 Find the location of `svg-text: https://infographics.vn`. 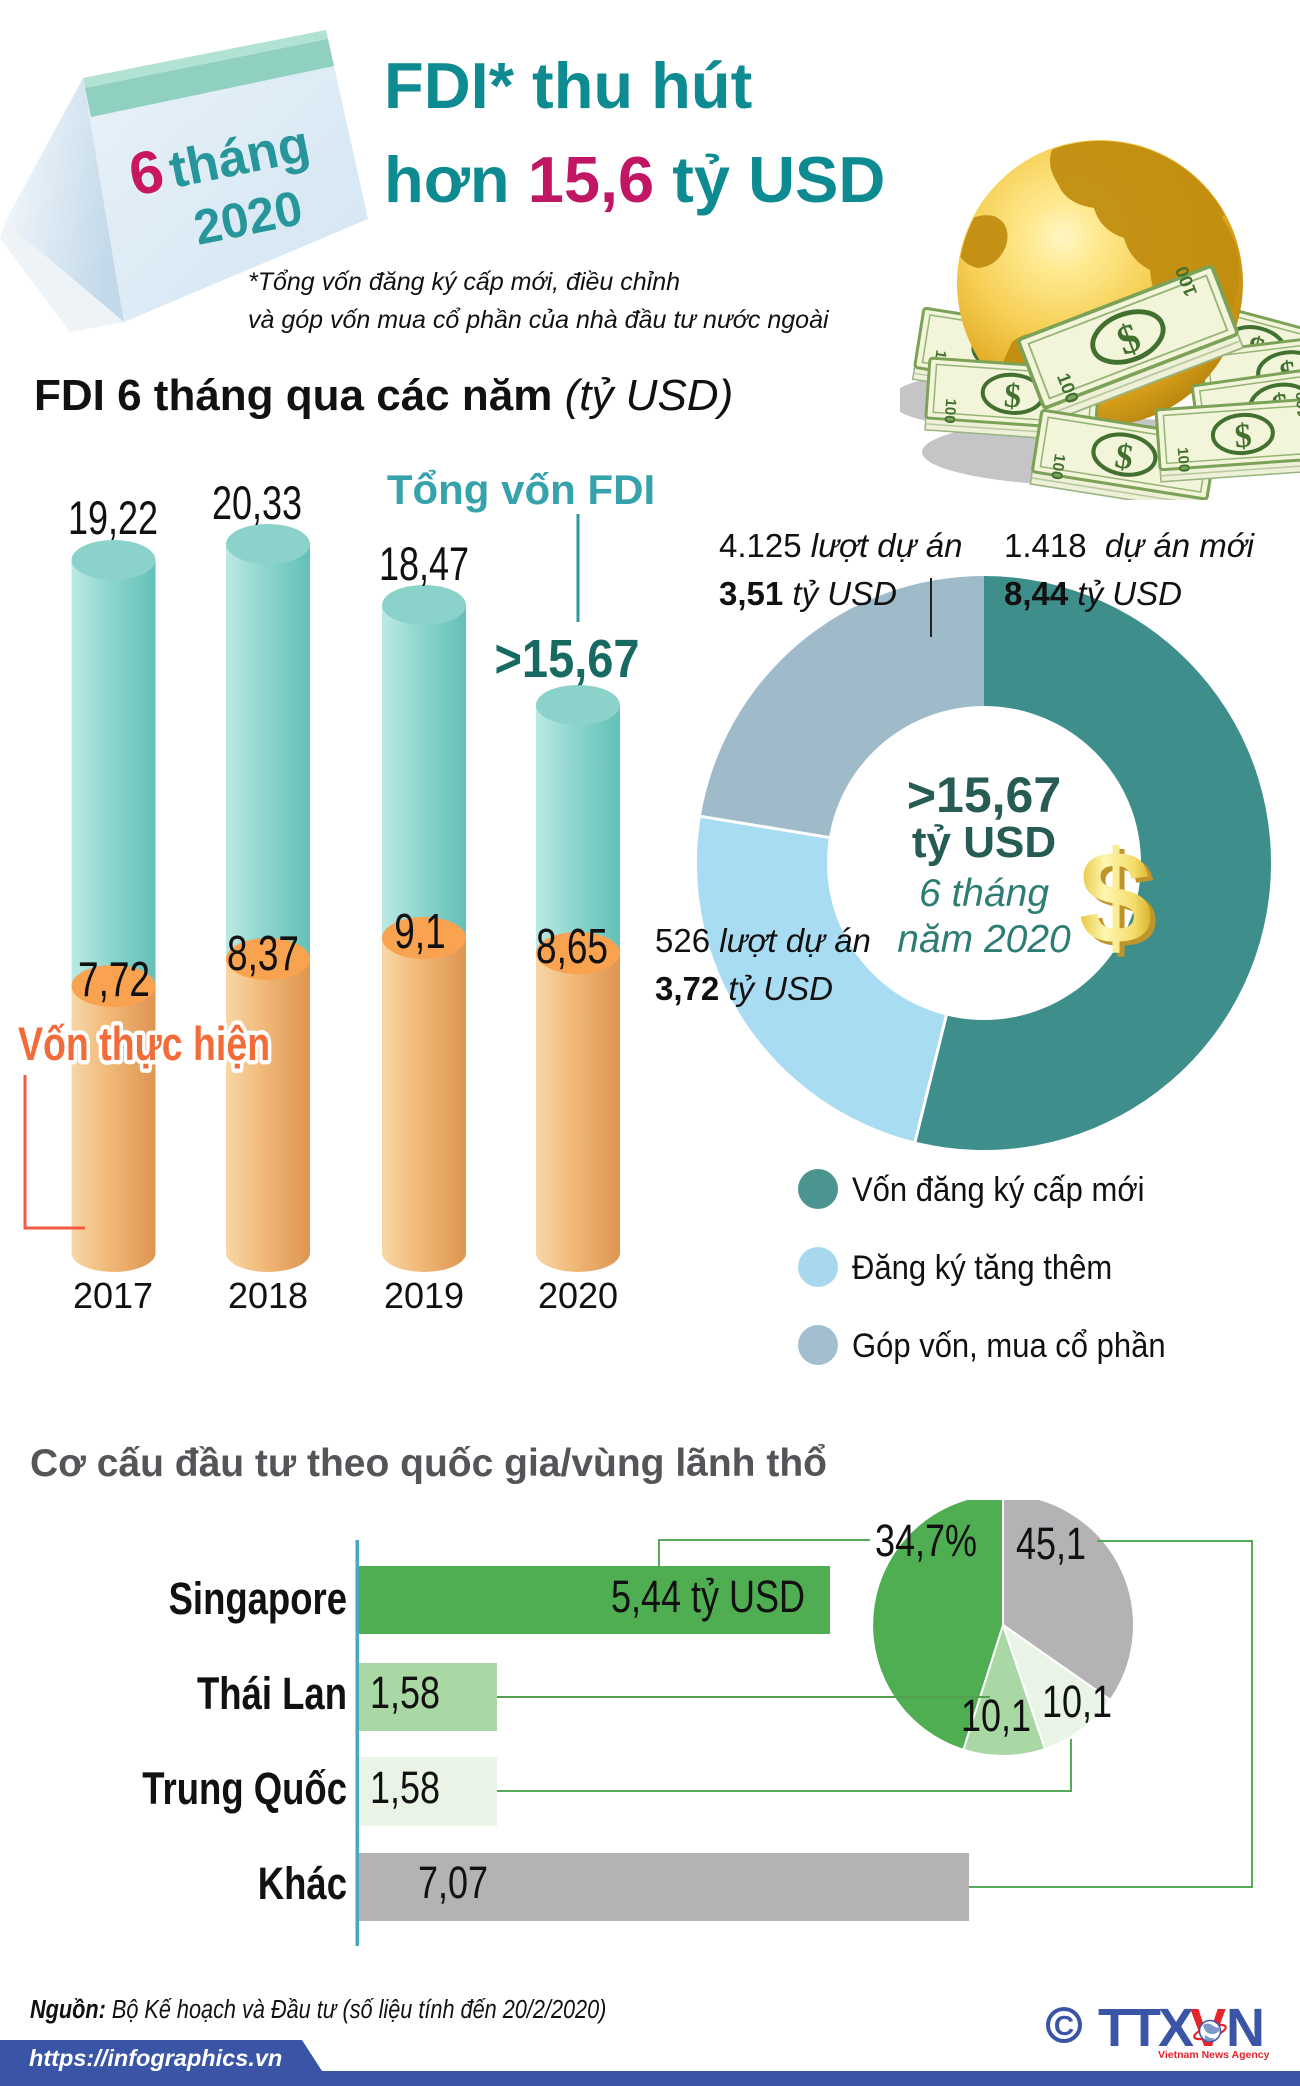

svg-text: https://infographics.vn is located at coordinates (155, 2058).